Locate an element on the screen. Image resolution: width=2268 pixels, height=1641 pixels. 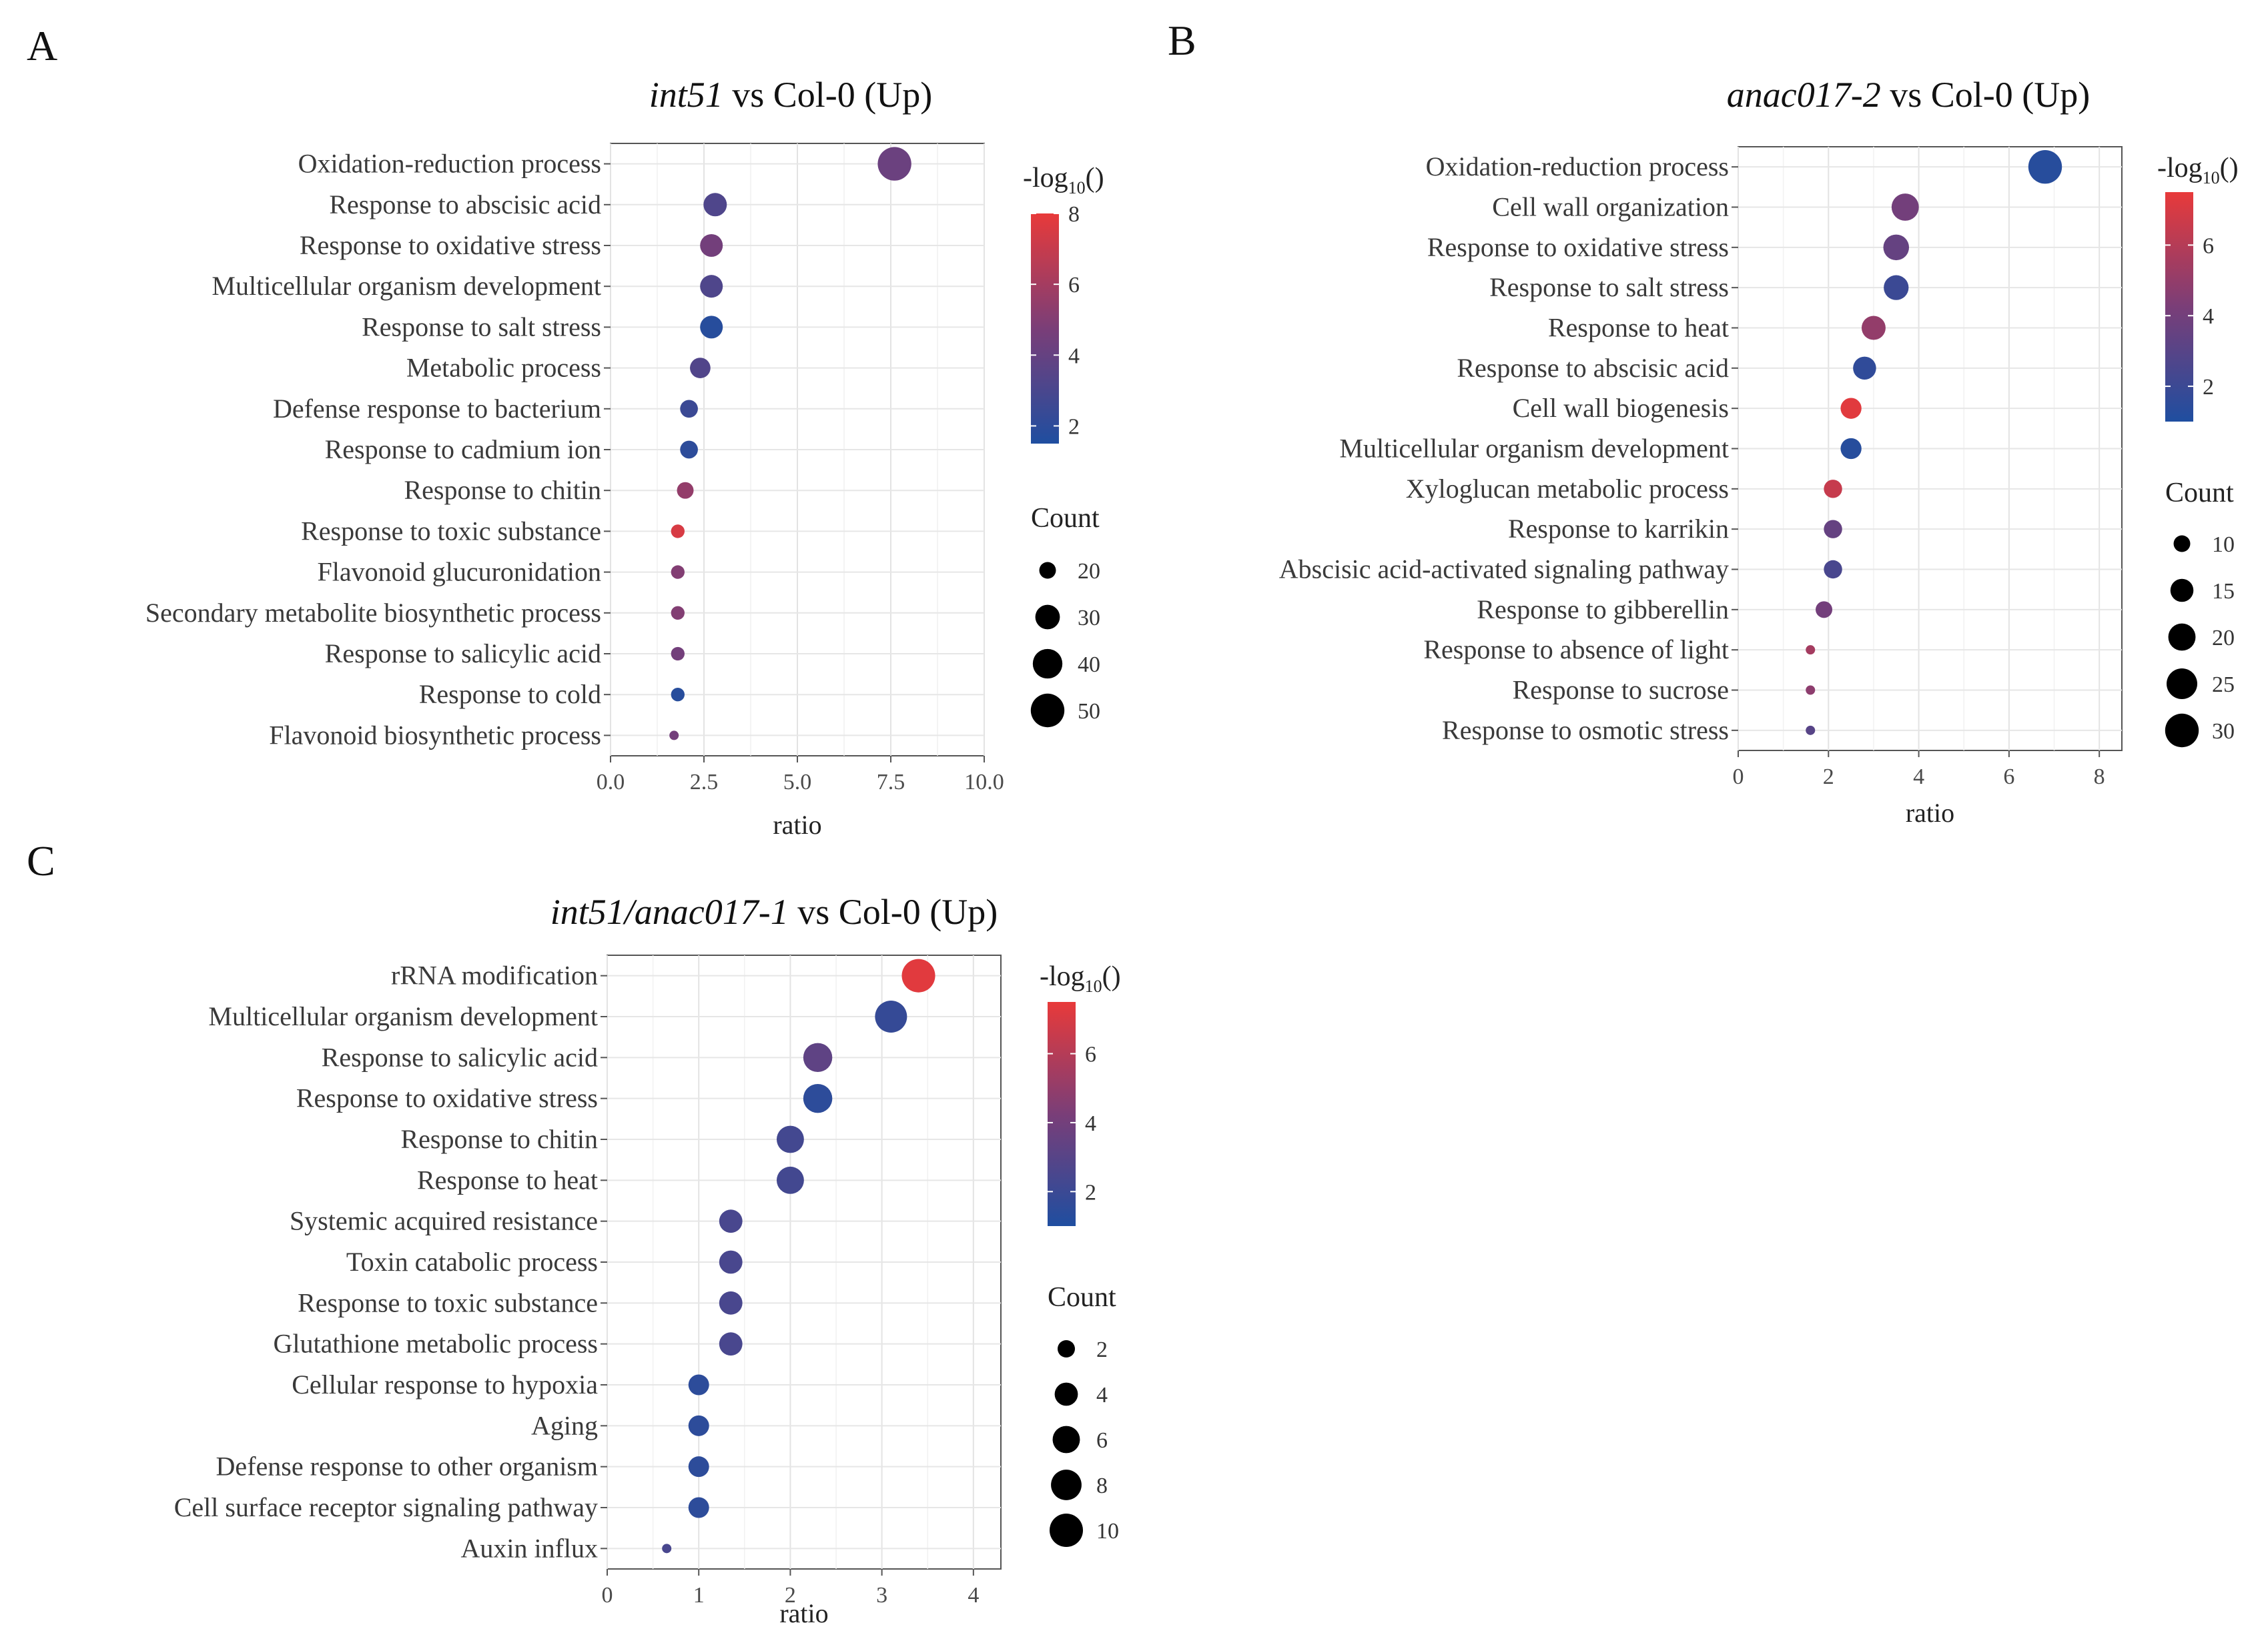
category-label: Toxin catabolic process is located at coordinates (472, 1262).